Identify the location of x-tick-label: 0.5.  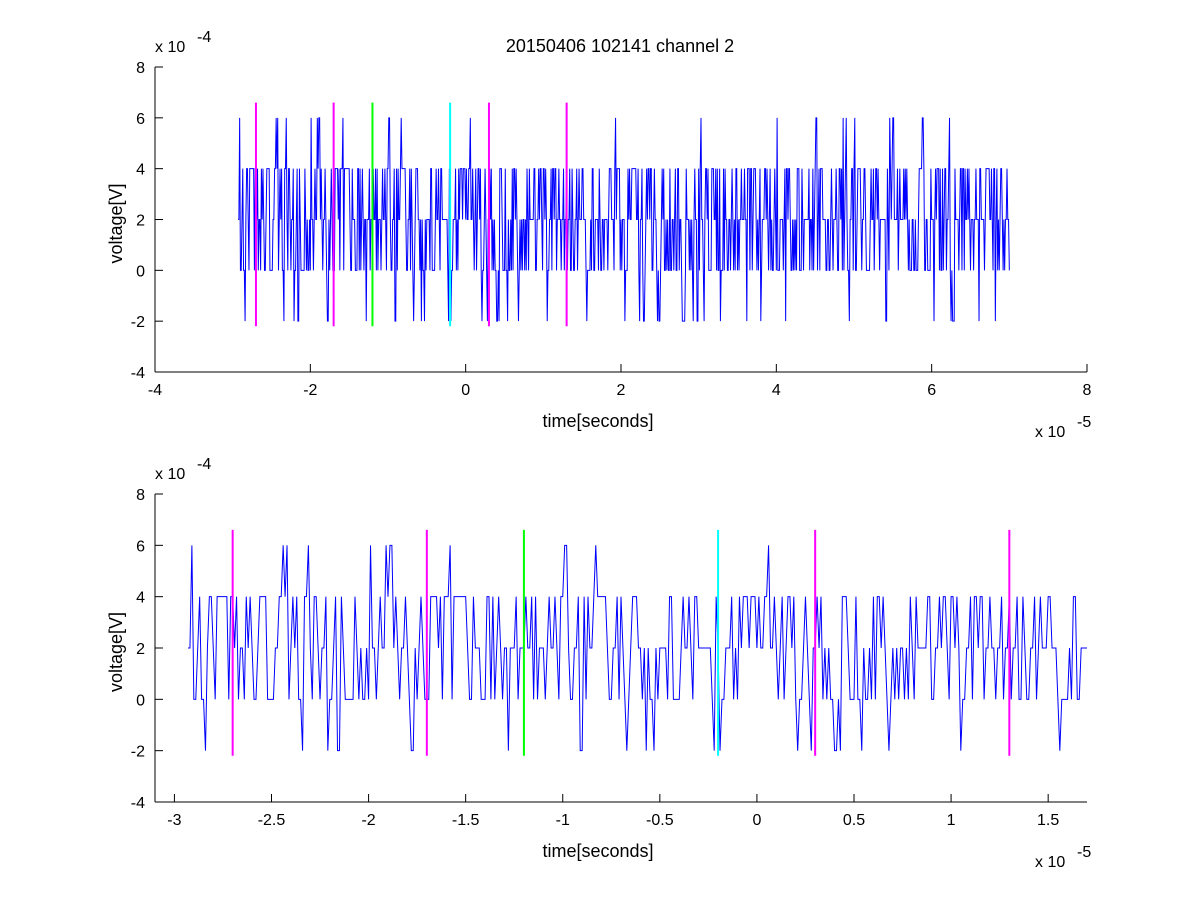
(854, 820).